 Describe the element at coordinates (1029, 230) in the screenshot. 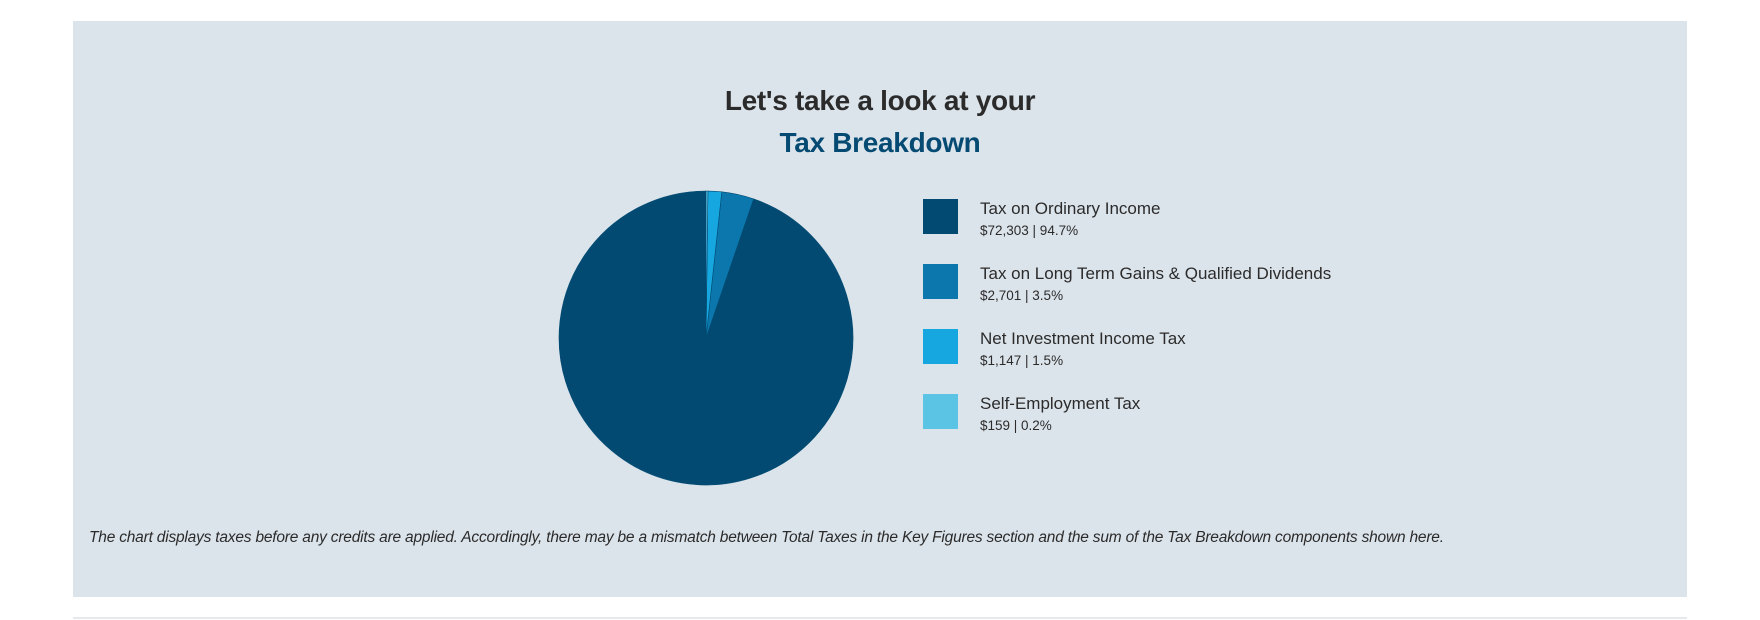

I see `legend-value: $72,303 | 94.7%` at that location.